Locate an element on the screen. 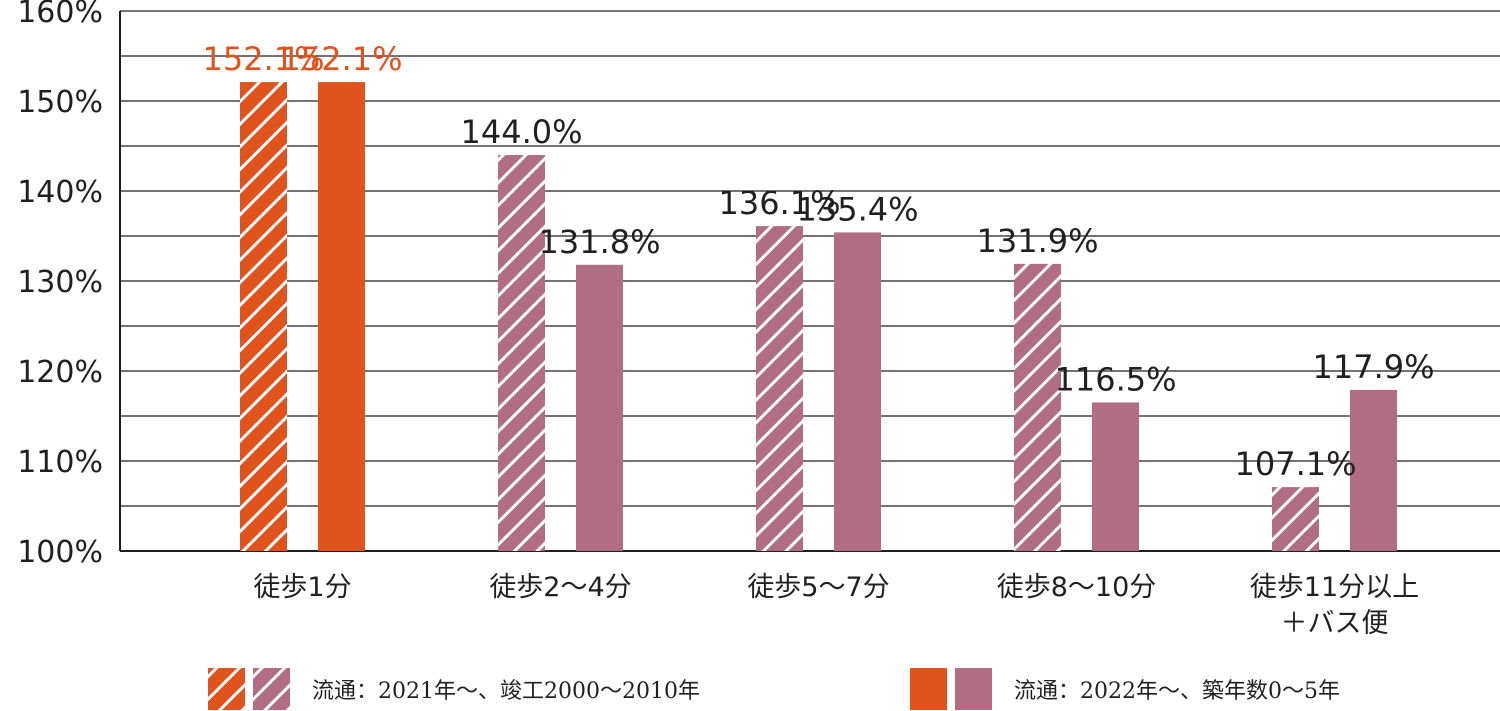  legend-label: 流通：2021年～、竣工2000～2010年 is located at coordinates (506, 691).